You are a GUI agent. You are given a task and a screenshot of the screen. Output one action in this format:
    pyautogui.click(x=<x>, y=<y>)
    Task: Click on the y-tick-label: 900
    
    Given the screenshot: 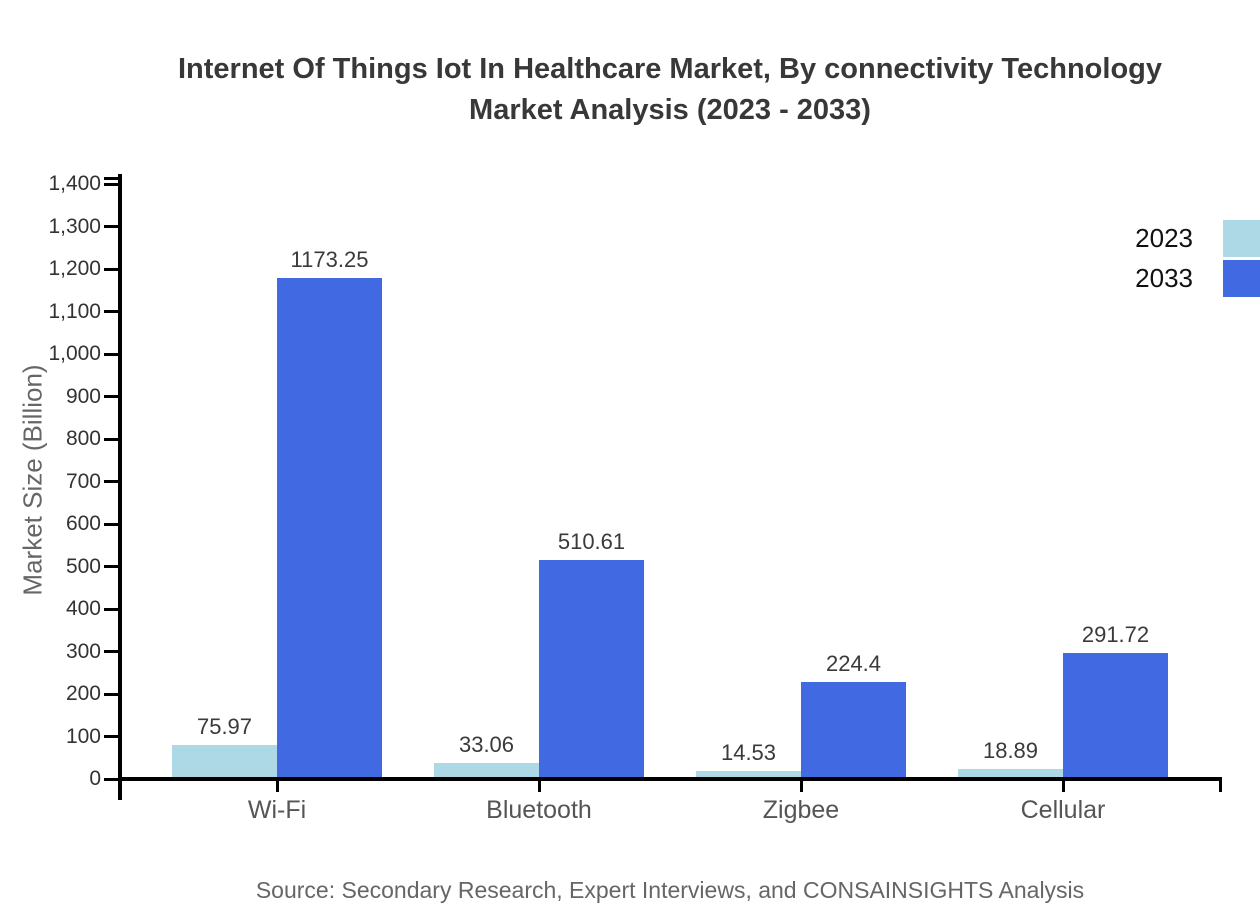 What is the action you would take?
    pyautogui.click(x=83, y=396)
    